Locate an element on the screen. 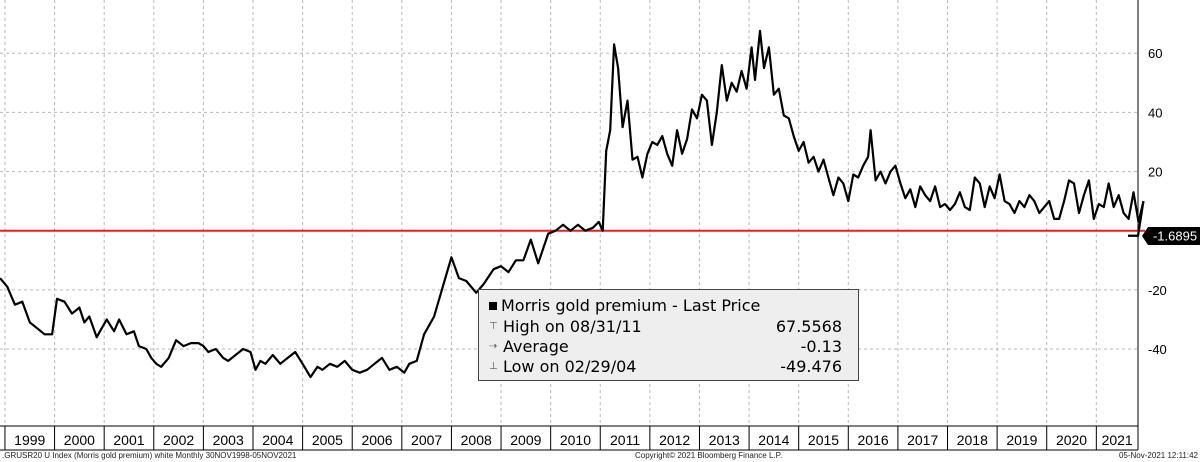 The width and height of the screenshot is (1200, 462). legend-high-label: High on 08/31/11 is located at coordinates (572, 326).